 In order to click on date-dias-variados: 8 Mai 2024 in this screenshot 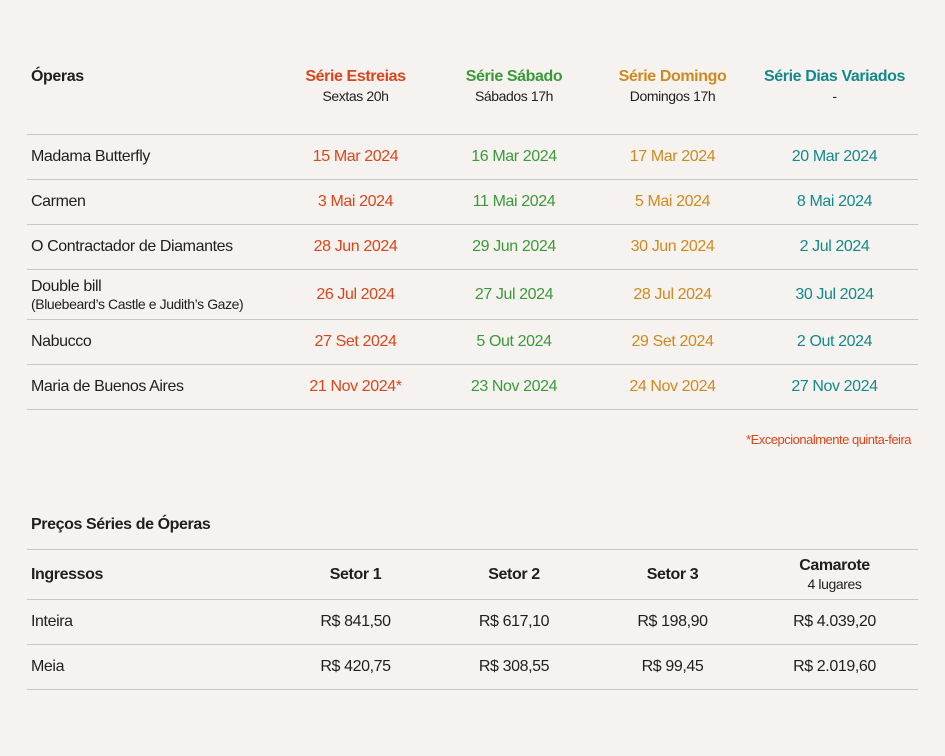, I will do `click(834, 201)`.